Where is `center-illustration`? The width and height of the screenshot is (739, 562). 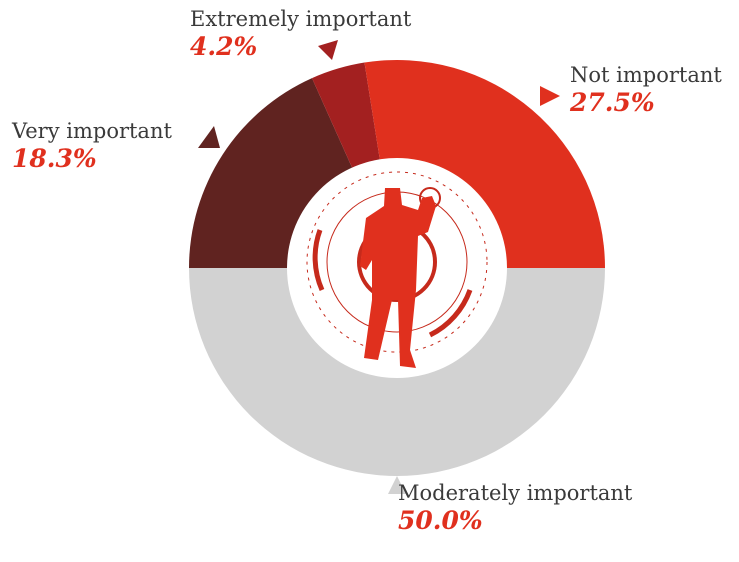
center-illustration is located at coordinates (397, 269).